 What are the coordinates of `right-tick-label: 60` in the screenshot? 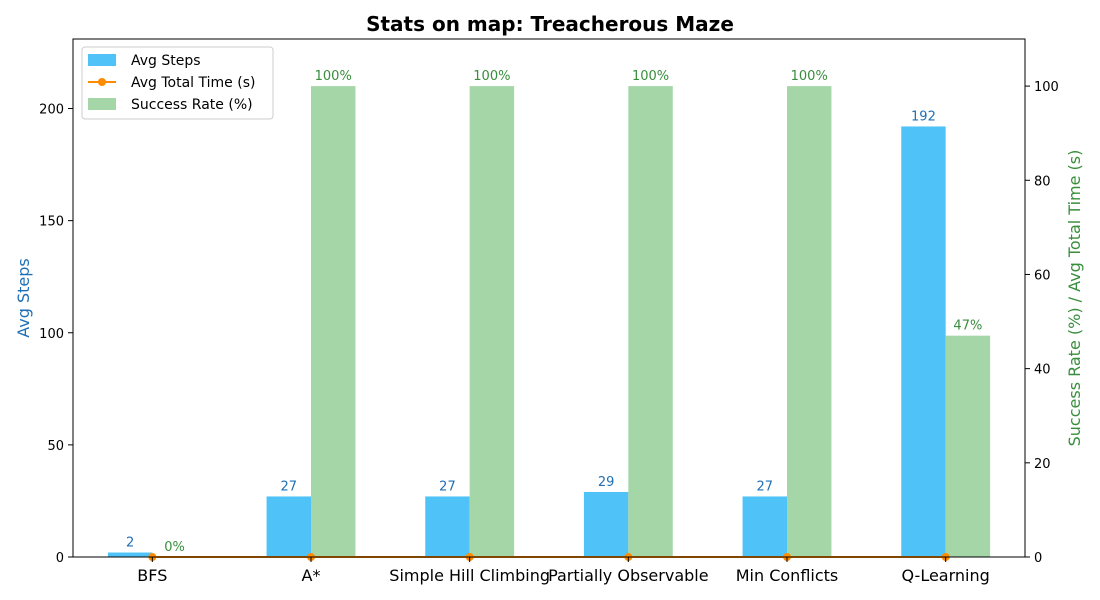 It's located at (1042, 275).